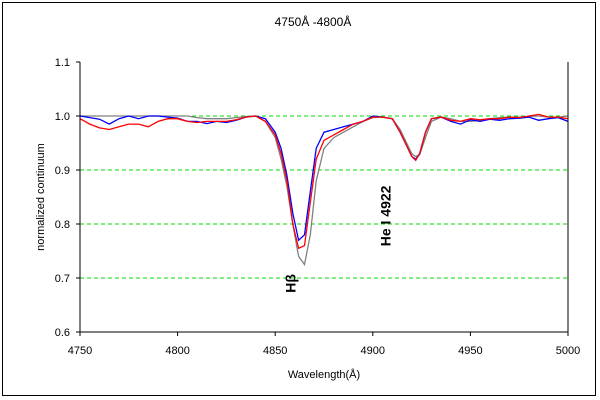  Describe the element at coordinates (62, 225) in the screenshot. I see `y-tick-label: 0.8` at that location.